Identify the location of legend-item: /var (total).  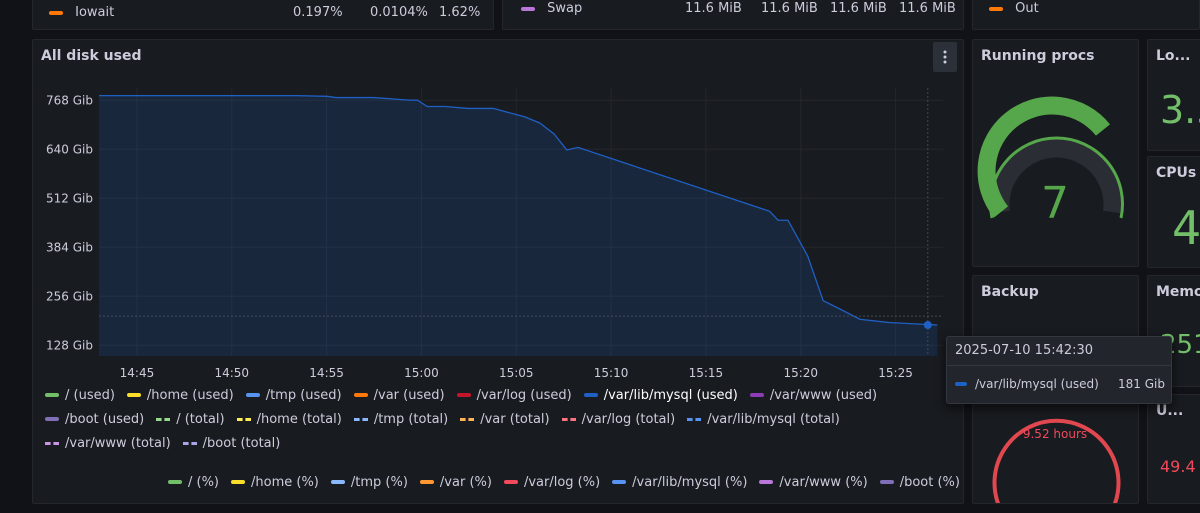
(505, 419).